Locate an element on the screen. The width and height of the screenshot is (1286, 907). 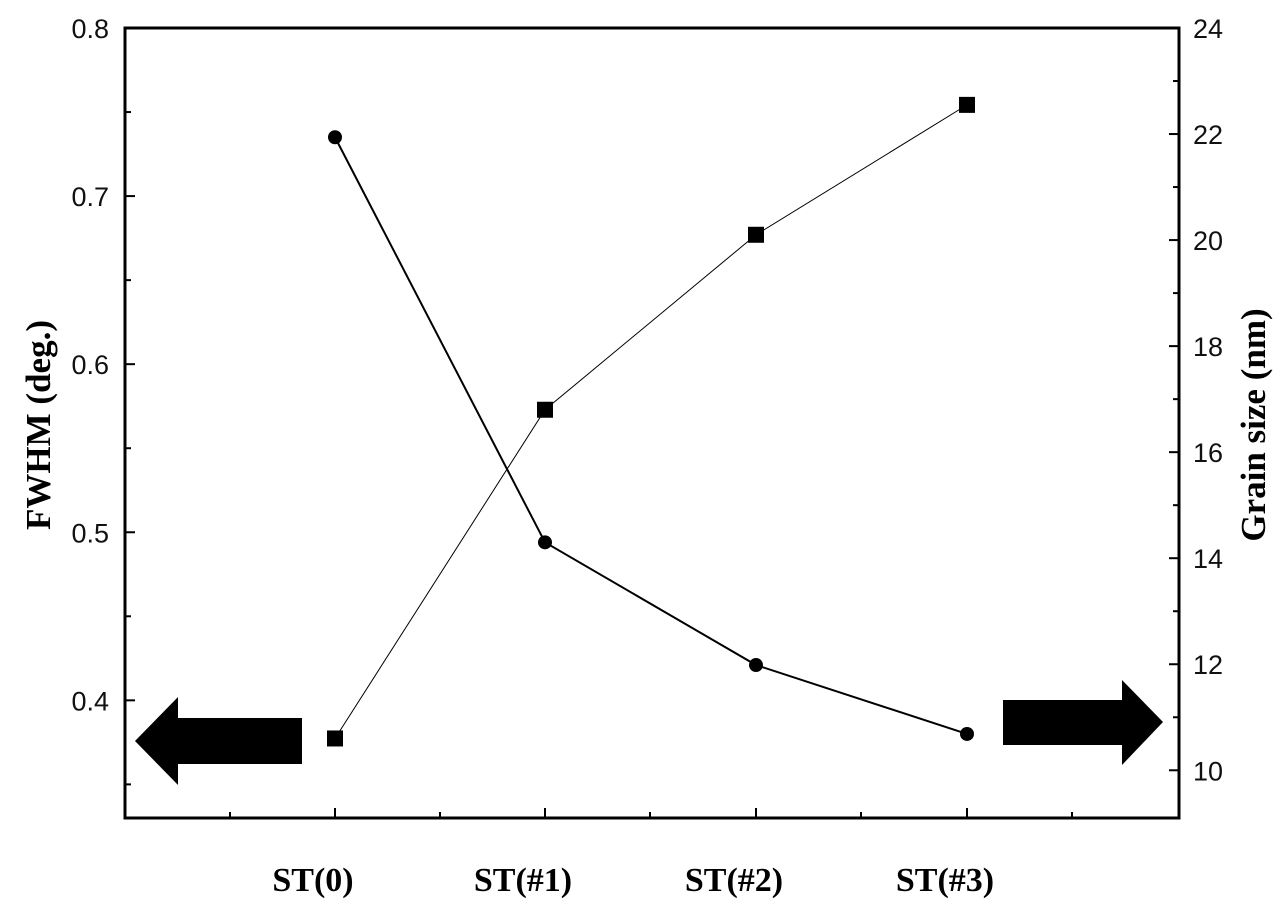
category-label: ST(#3) is located at coordinates (945, 880).